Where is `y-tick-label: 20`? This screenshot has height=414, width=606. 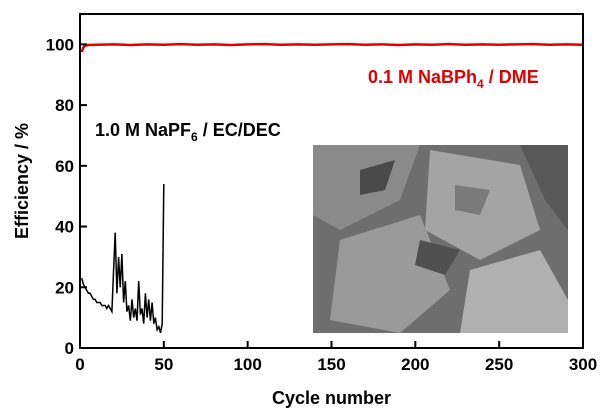 y-tick-label: 20 is located at coordinates (64, 287).